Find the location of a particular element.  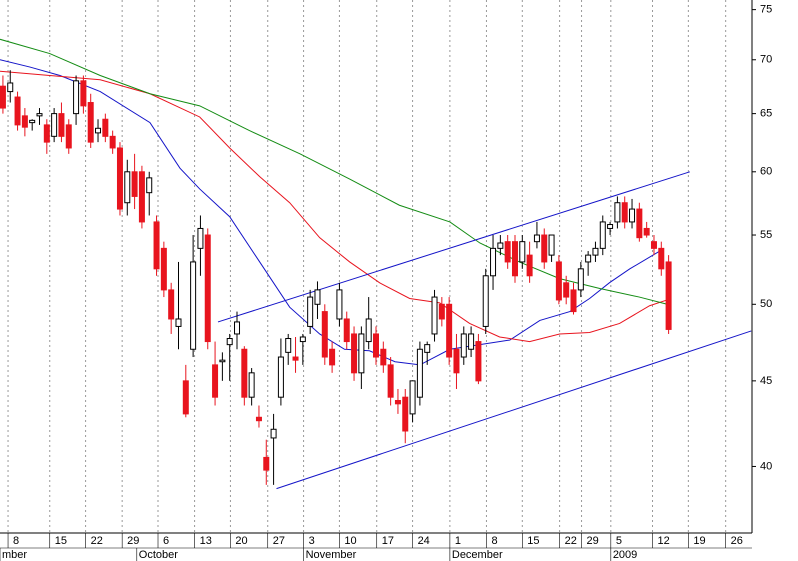

y-tick-label: 75 is located at coordinates (766, 10).